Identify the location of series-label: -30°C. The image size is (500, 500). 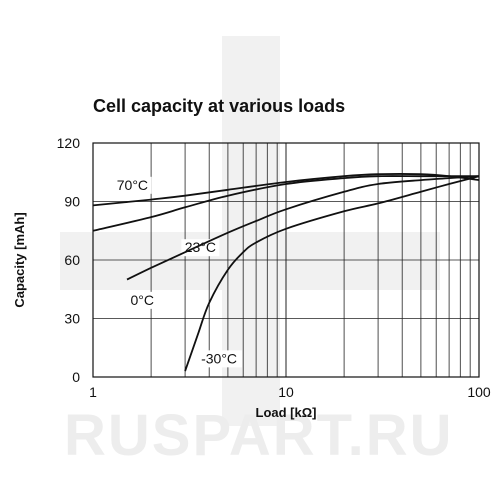
(219, 358).